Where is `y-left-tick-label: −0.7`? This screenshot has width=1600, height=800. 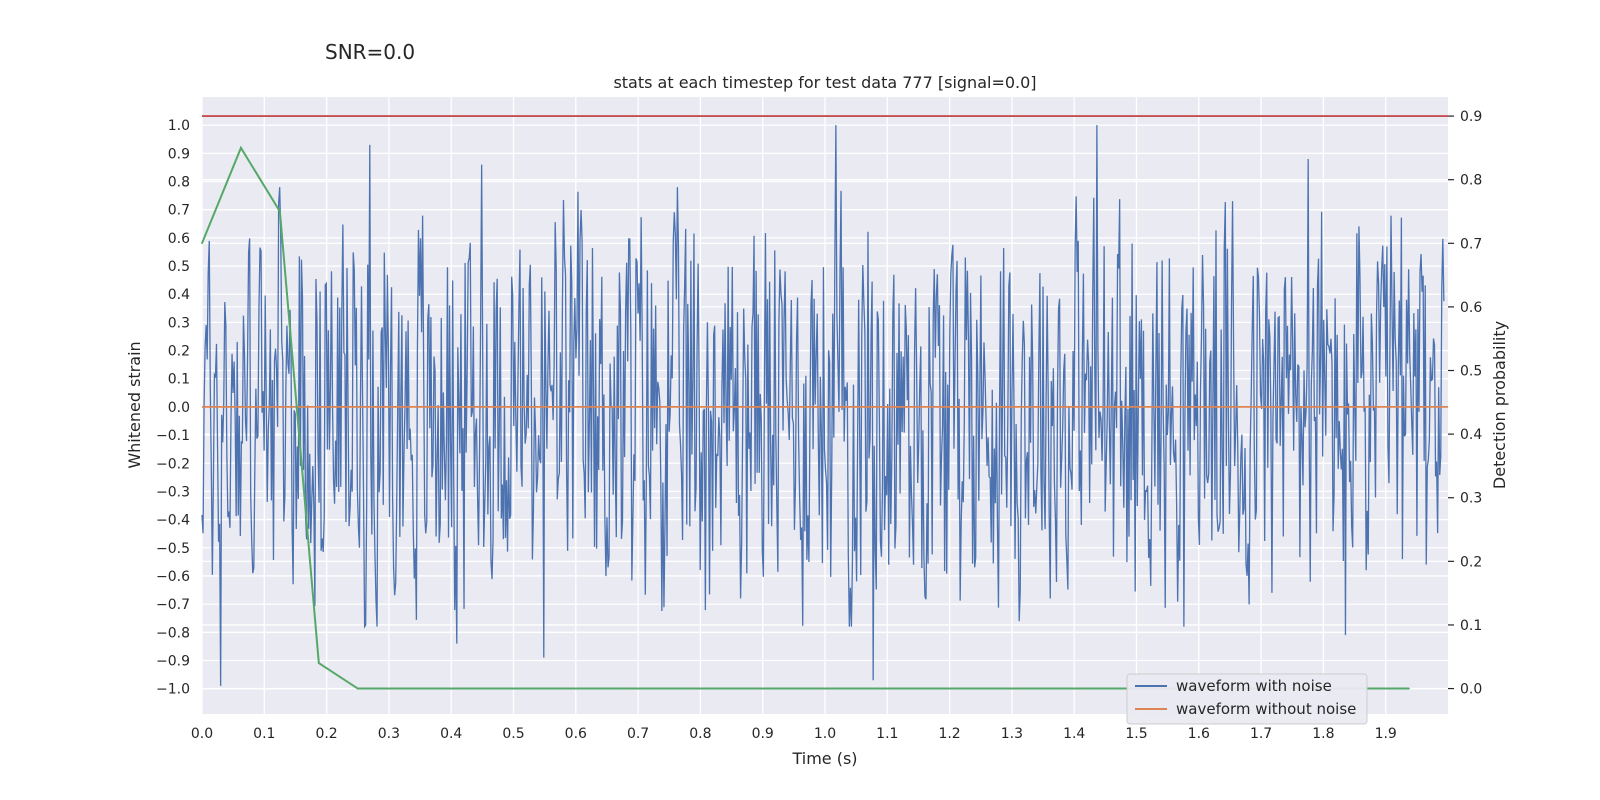 y-left-tick-label: −0.7 is located at coordinates (173, 605).